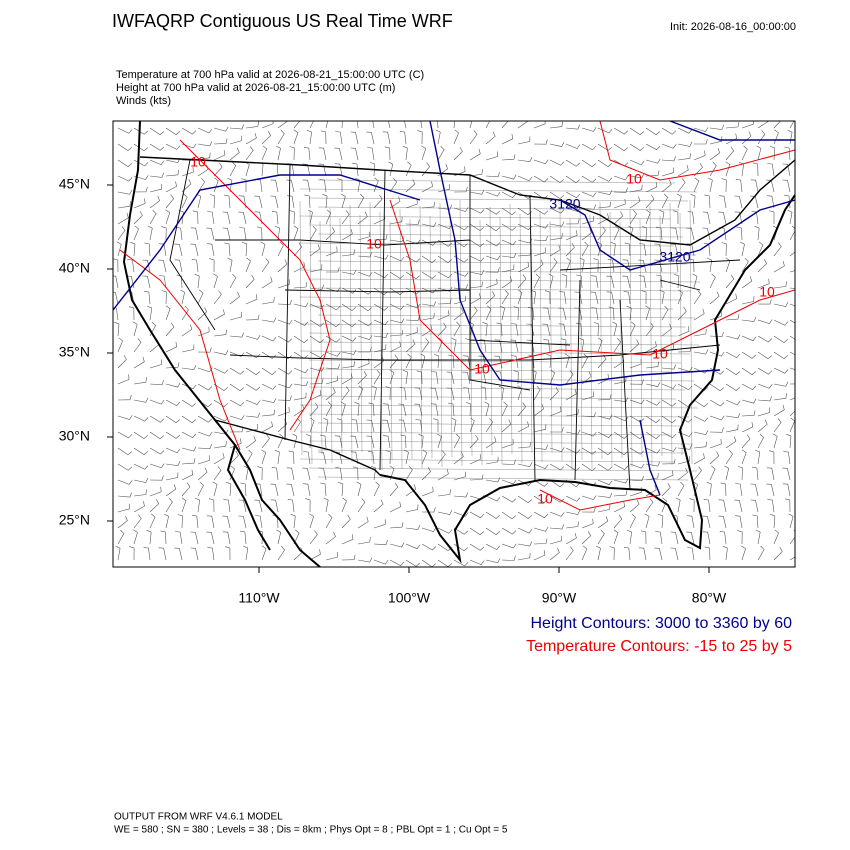  Describe the element at coordinates (282, 21) in the screenshot. I see `title: IWFAQRP Contiguous US Real Time WRF` at that location.